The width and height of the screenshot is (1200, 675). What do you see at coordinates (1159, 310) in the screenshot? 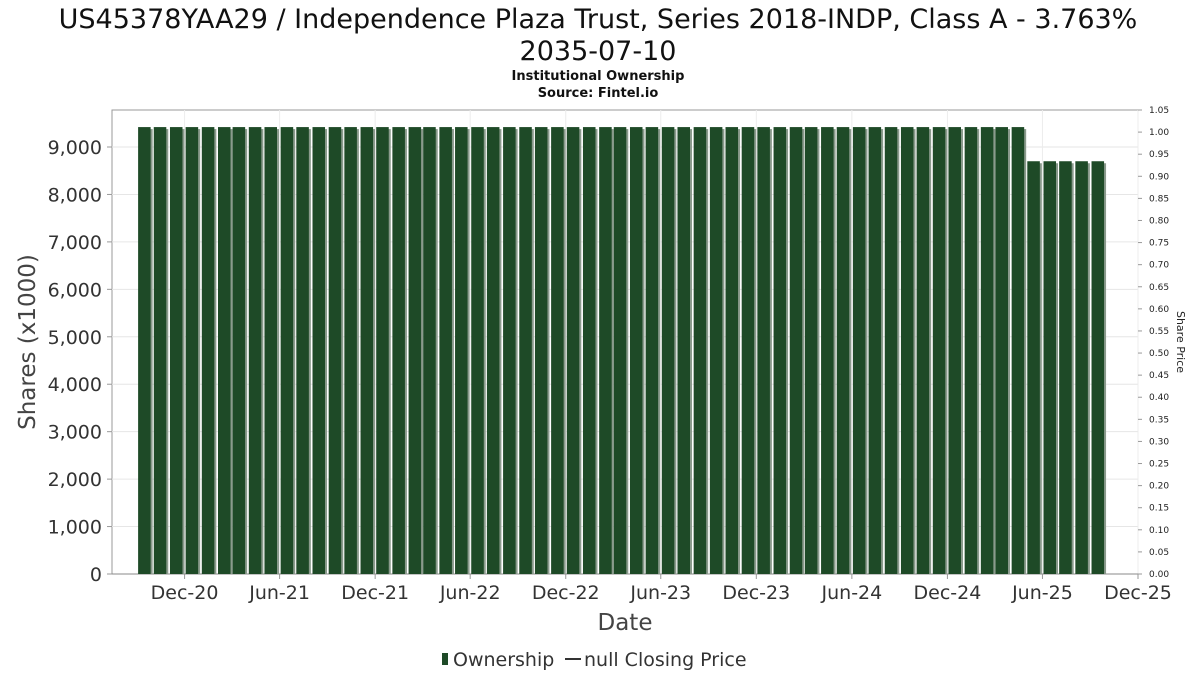
I see `y2-tick-label: 0.60` at bounding box center [1159, 310].